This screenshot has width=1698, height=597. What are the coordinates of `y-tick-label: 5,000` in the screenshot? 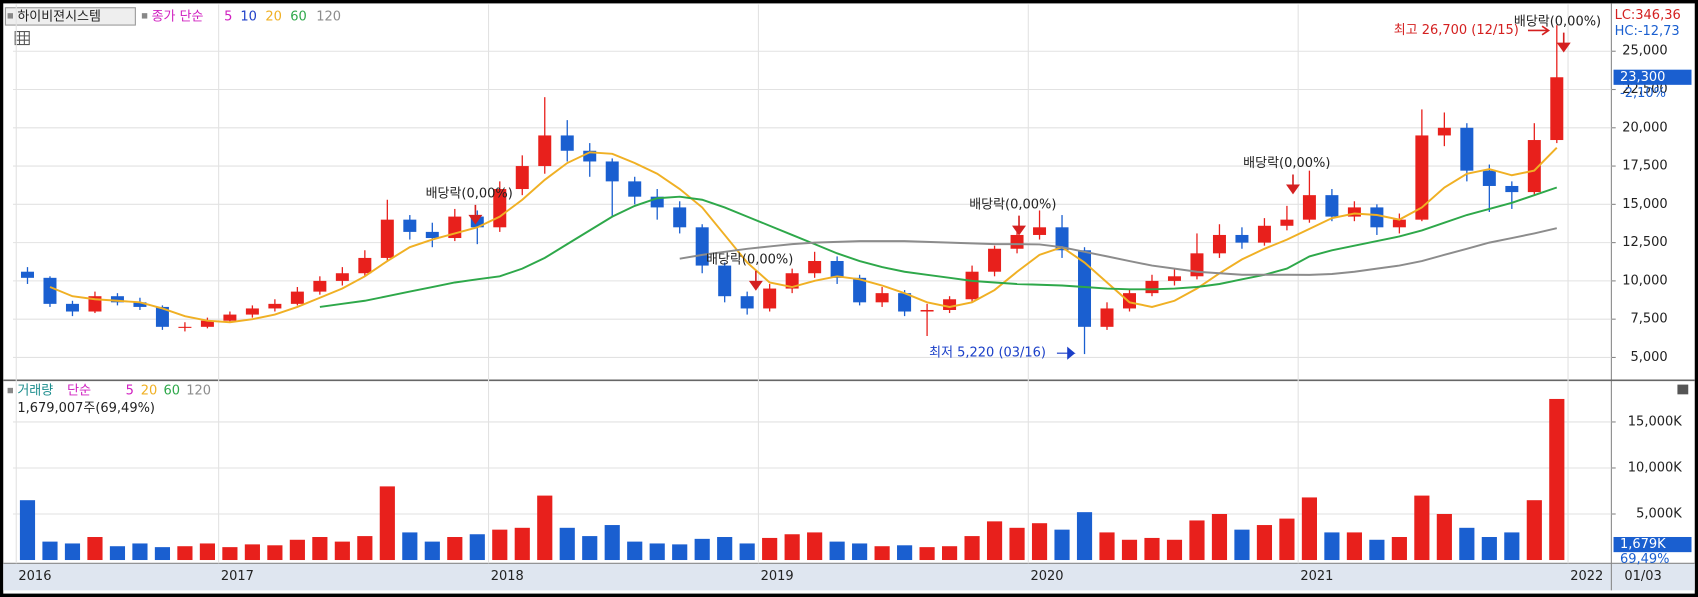 It's located at (1649, 357).